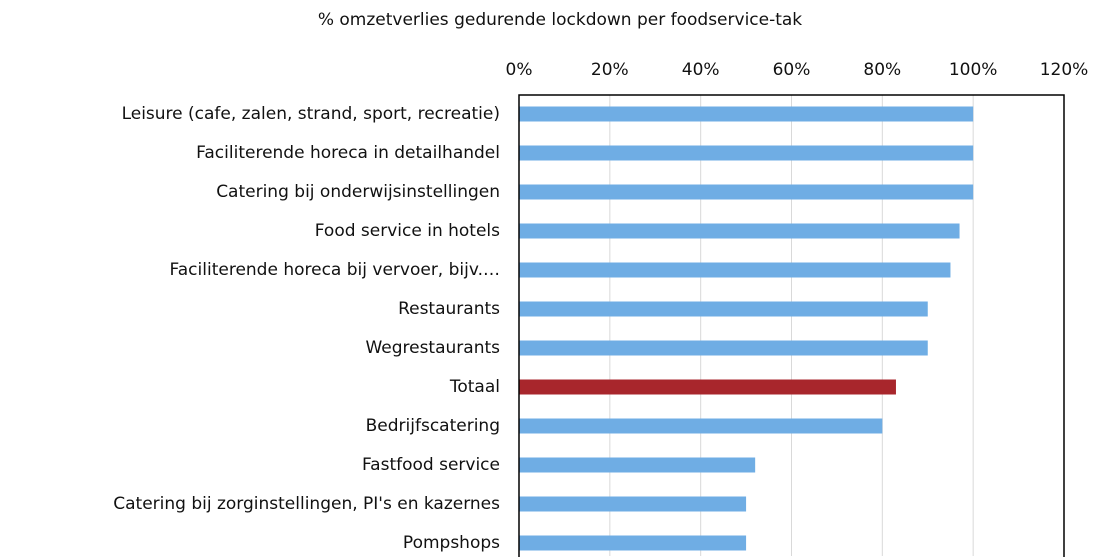 This screenshot has height=557, width=1097. What do you see at coordinates (348, 153) in the screenshot?
I see `y-tick-label: Faciliterende horeca in detailhandel` at bounding box center [348, 153].